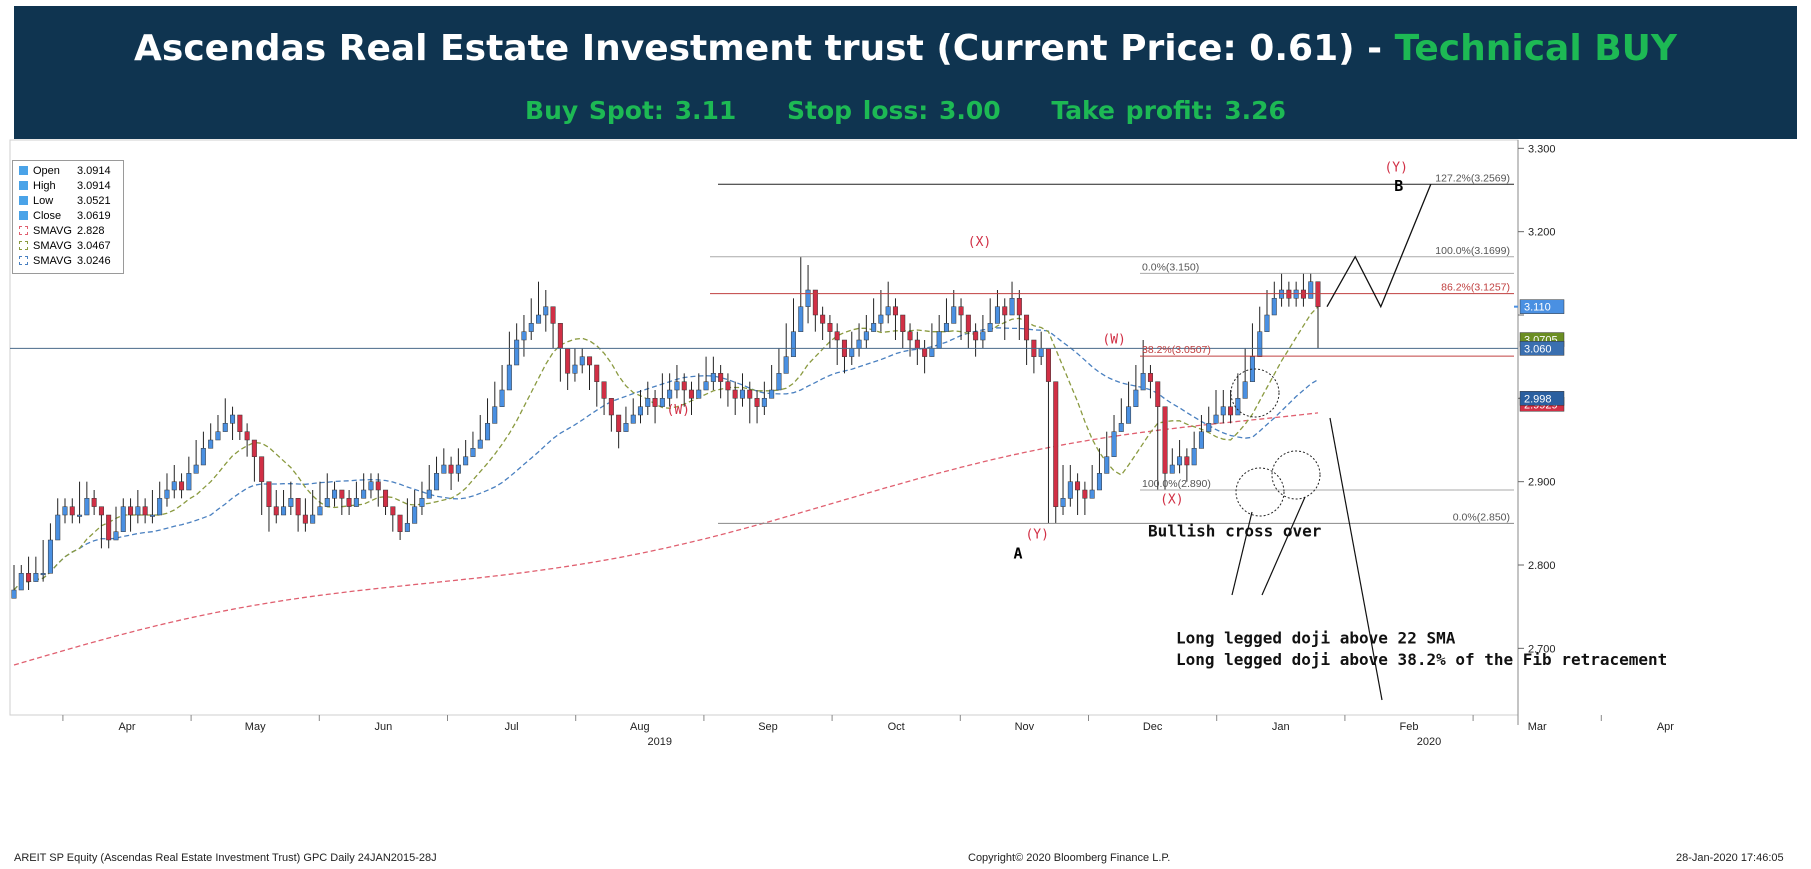 Image resolution: width=1811 pixels, height=869 pixels. I want to click on legend-label: Close, so click(47, 216).